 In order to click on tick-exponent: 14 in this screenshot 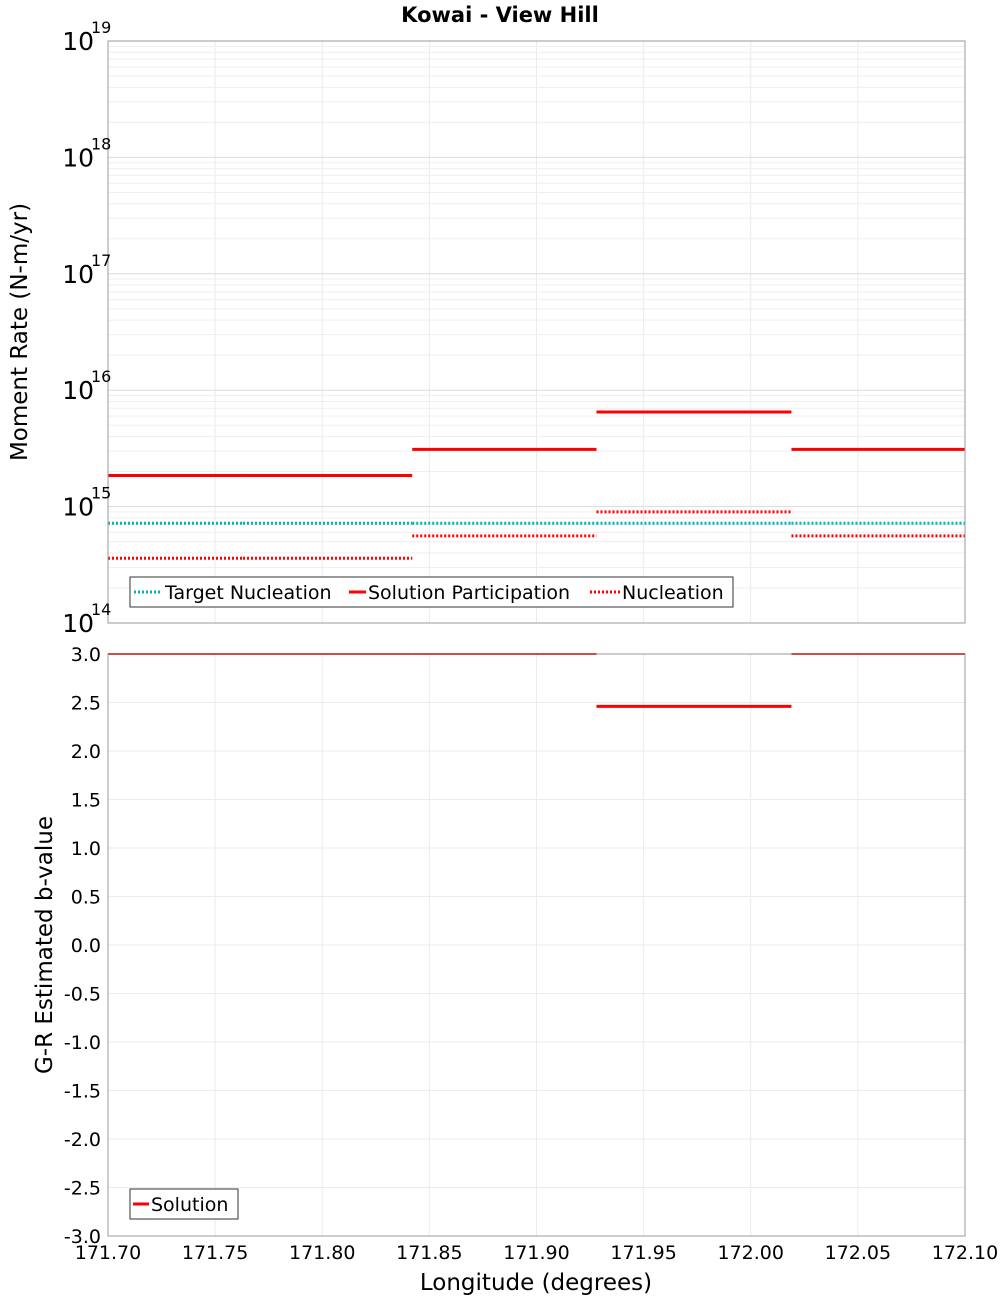, I will do `click(101, 609)`.